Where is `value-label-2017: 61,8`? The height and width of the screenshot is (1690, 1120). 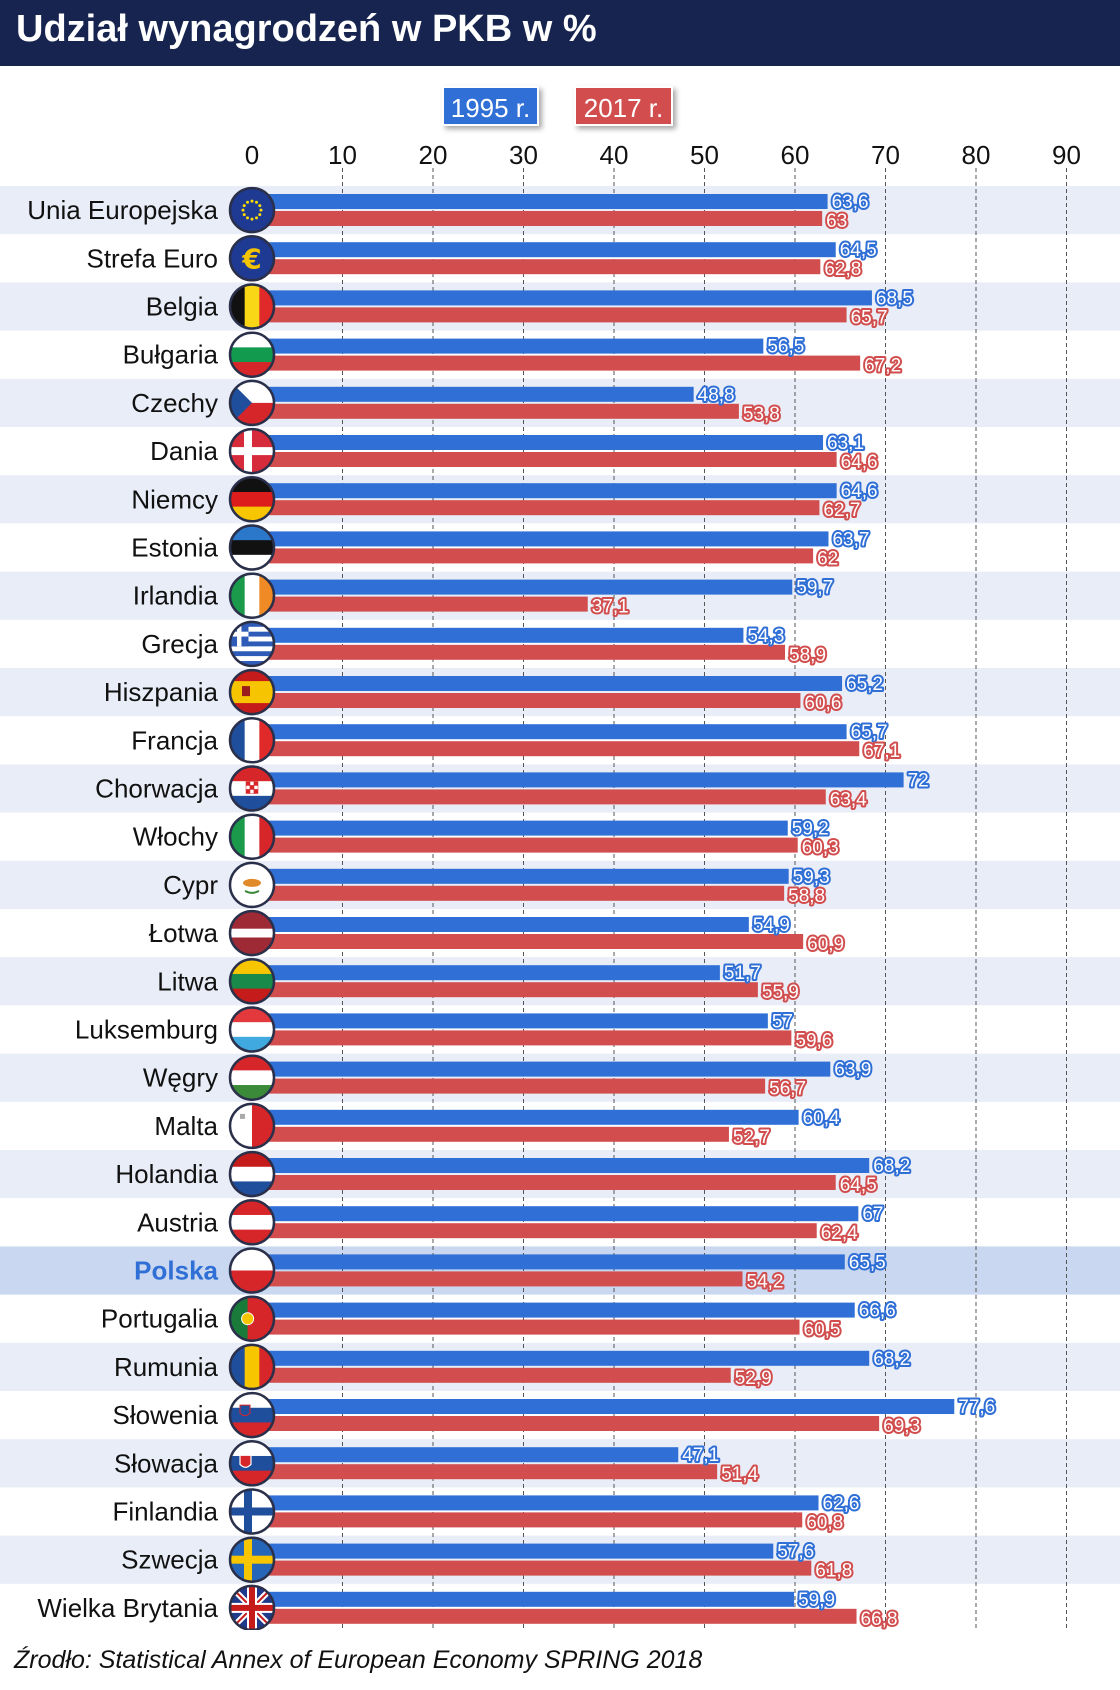 value-label-2017: 61,8 is located at coordinates (833, 1571).